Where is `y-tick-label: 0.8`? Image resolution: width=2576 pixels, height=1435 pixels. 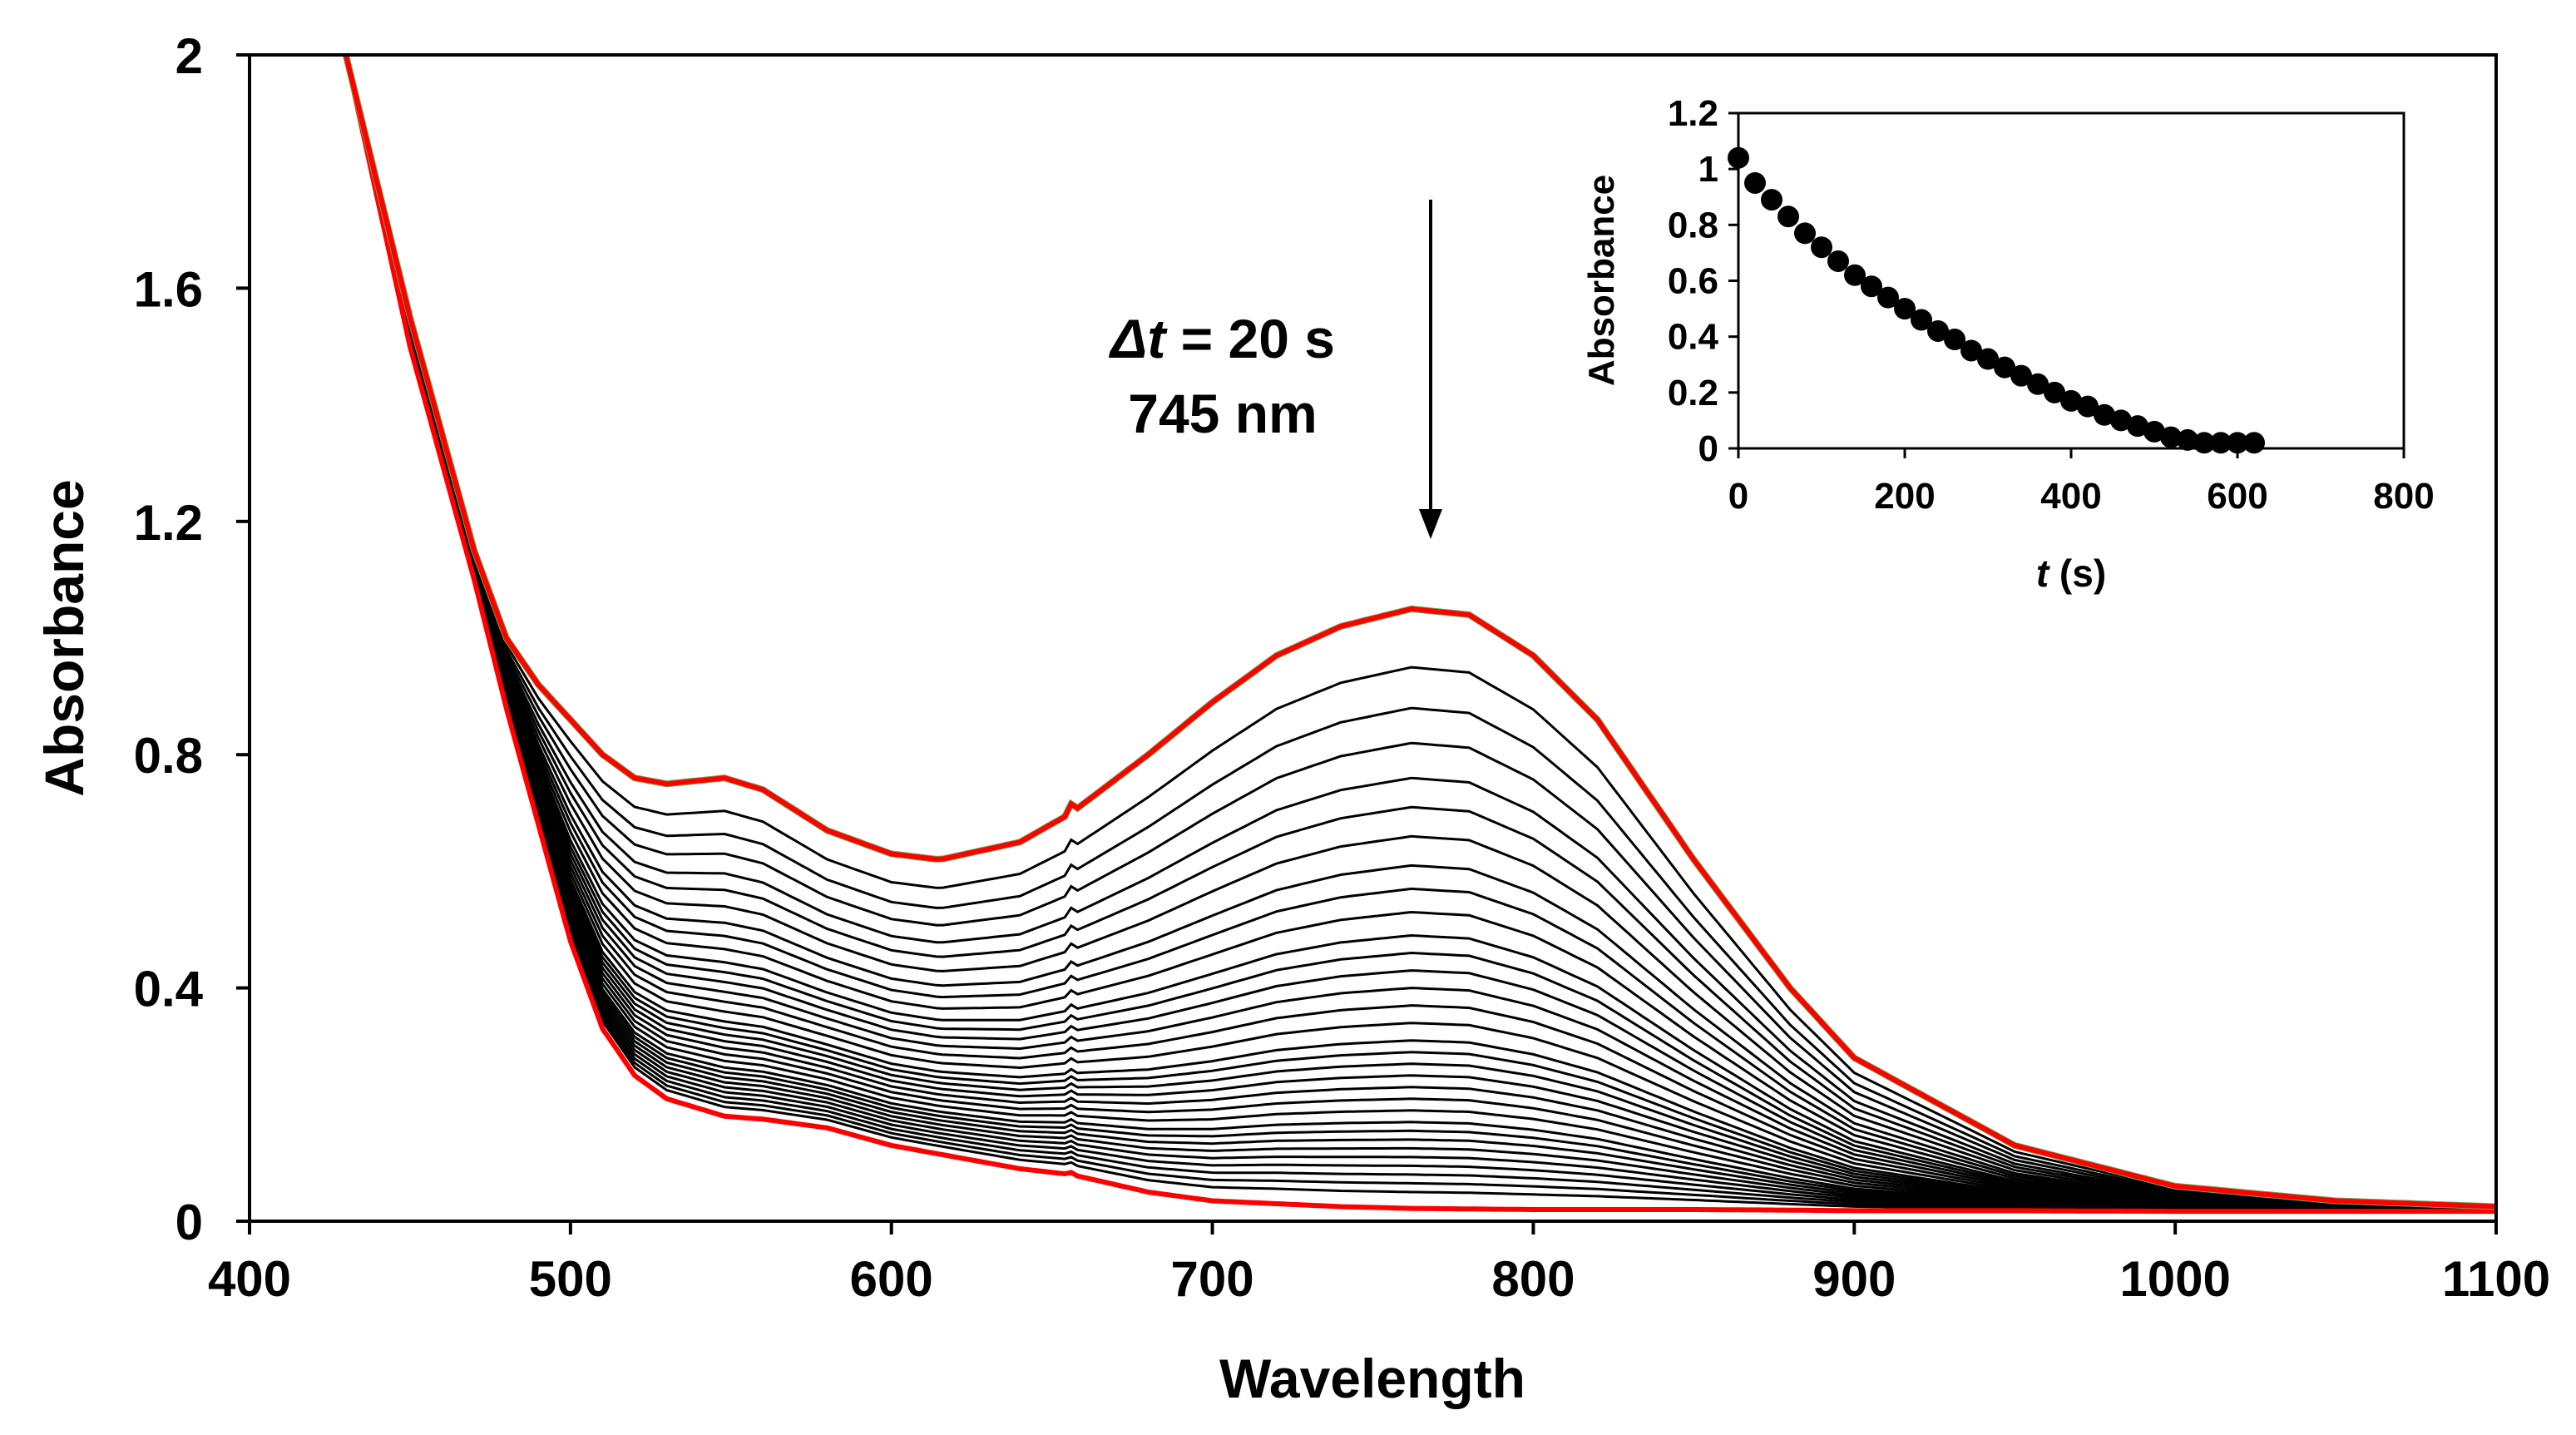 y-tick-label: 0.8 is located at coordinates (168, 756).